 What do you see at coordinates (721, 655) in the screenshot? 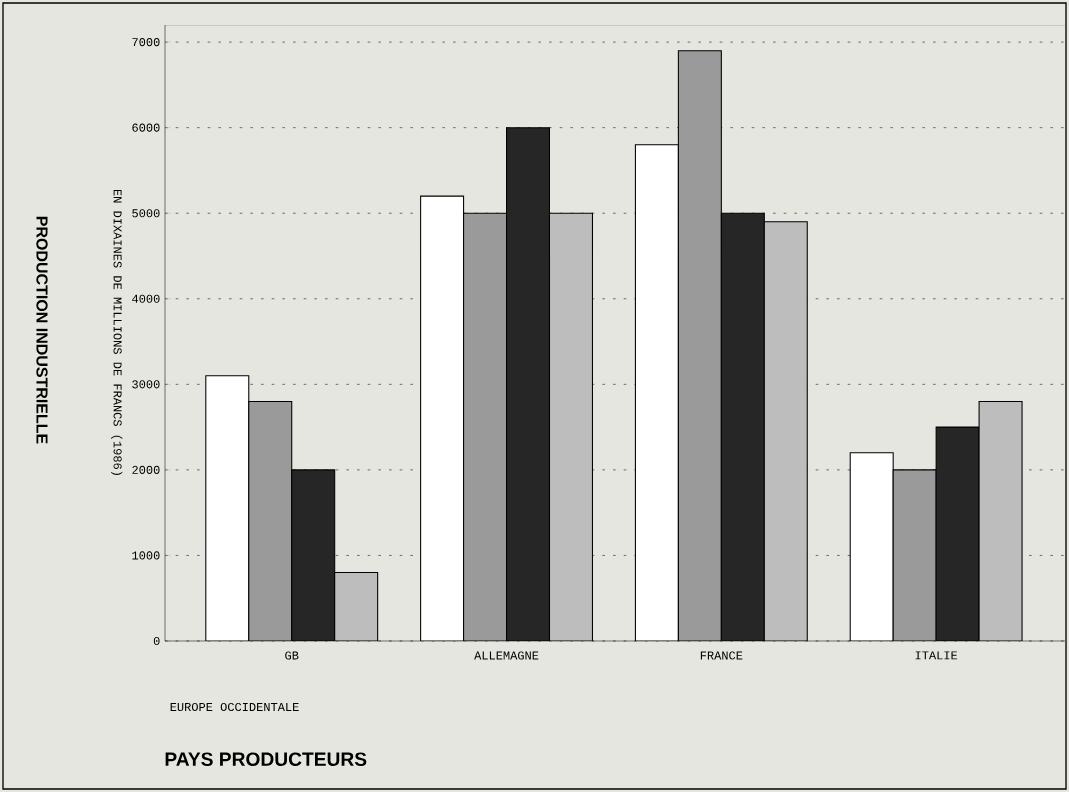
I see `x-tick-label: FRANCE` at bounding box center [721, 655].